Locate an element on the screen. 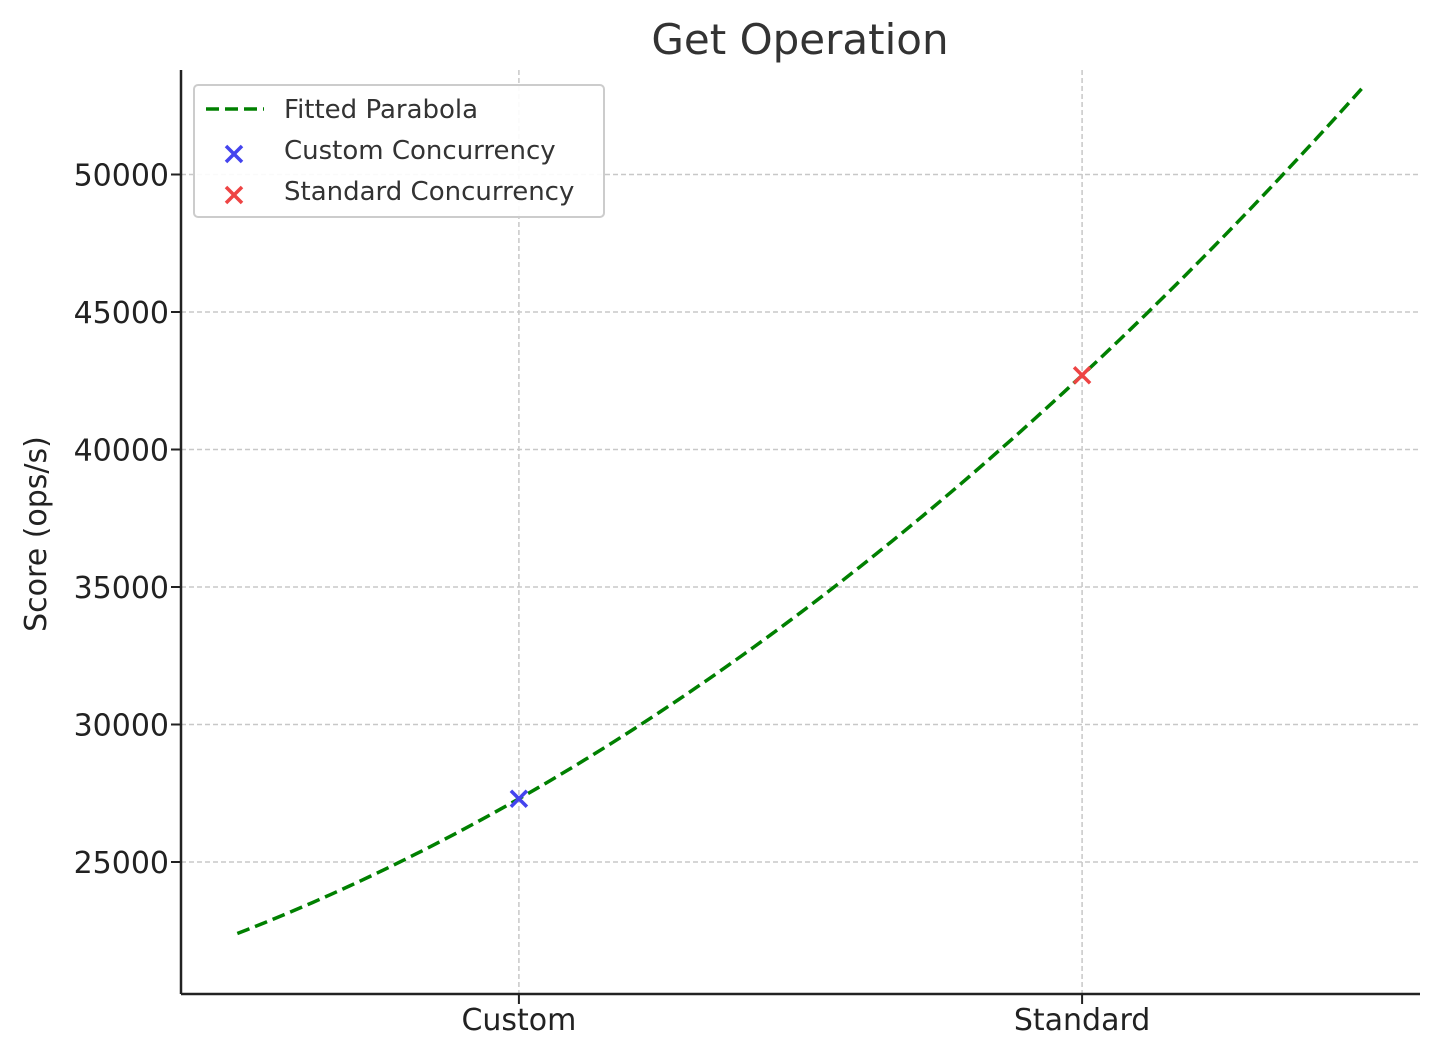 This screenshot has width=1440, height=1061. y-tick-label: 30000 is located at coordinates (121, 726).